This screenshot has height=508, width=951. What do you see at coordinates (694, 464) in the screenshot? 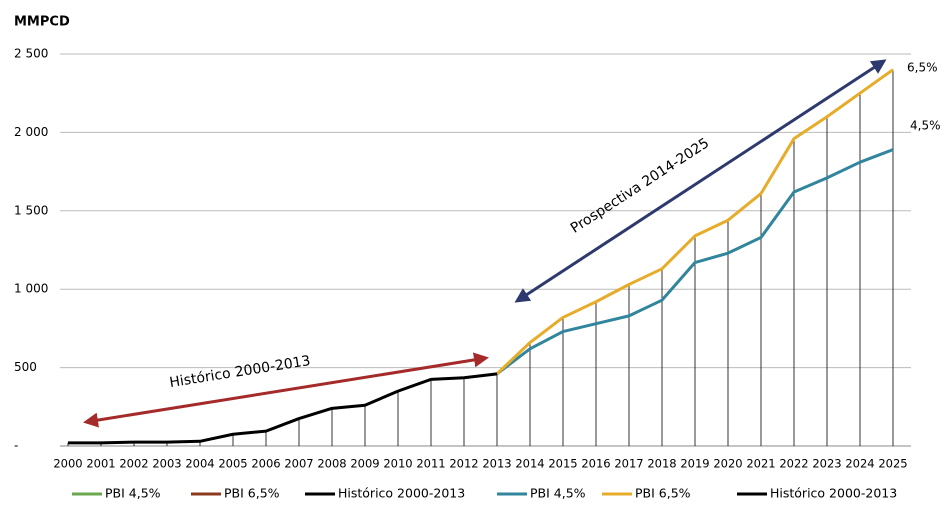
I see `x-tick-label: 2019` at bounding box center [694, 464].